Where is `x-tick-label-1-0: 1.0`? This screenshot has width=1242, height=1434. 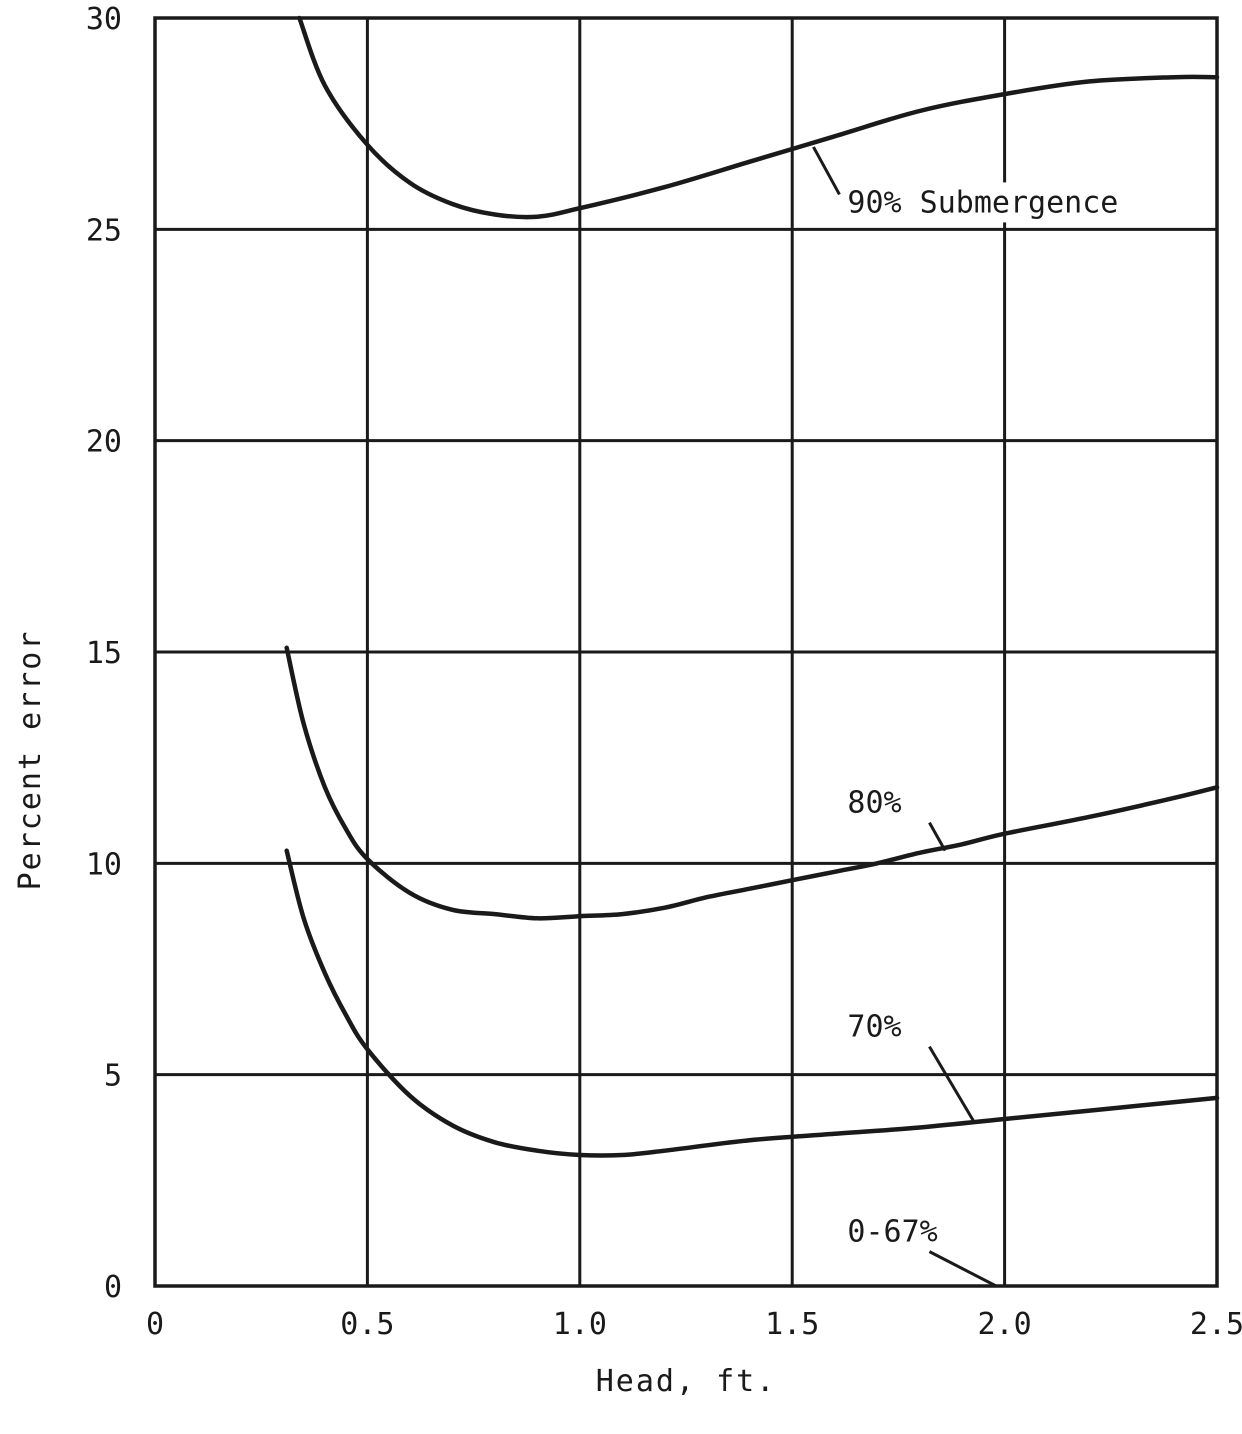
x-tick-label-1-0: 1.0 is located at coordinates (580, 1324).